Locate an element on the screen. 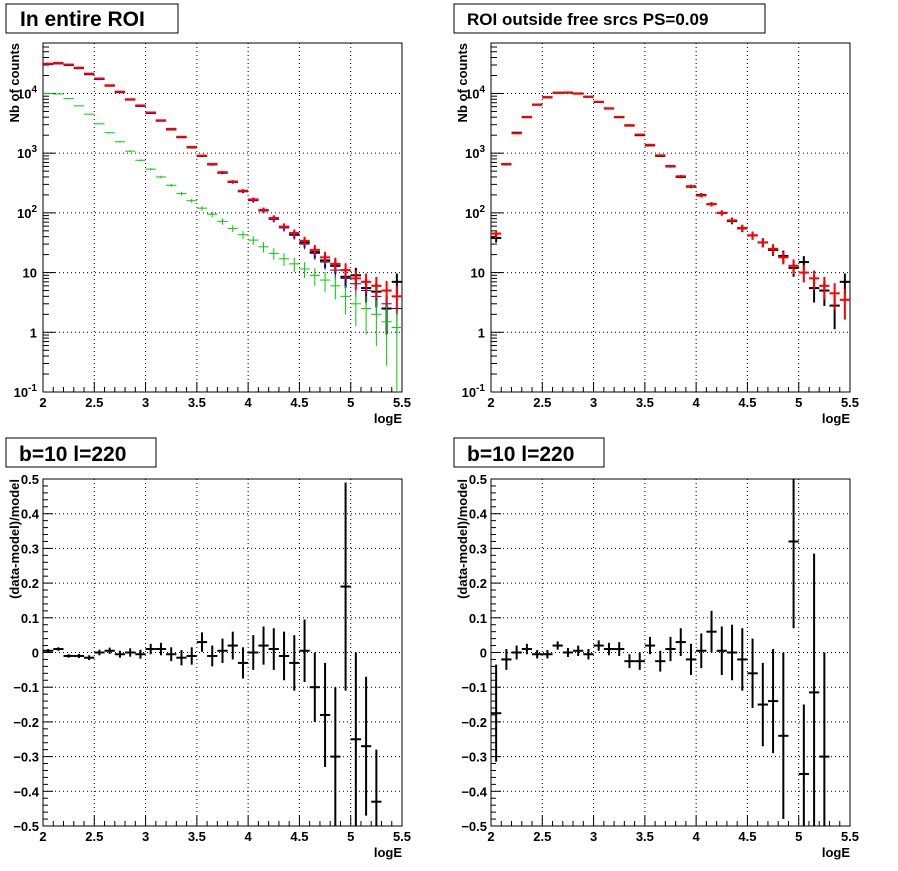  y-tick-label: 0.5 is located at coordinates (478, 479).